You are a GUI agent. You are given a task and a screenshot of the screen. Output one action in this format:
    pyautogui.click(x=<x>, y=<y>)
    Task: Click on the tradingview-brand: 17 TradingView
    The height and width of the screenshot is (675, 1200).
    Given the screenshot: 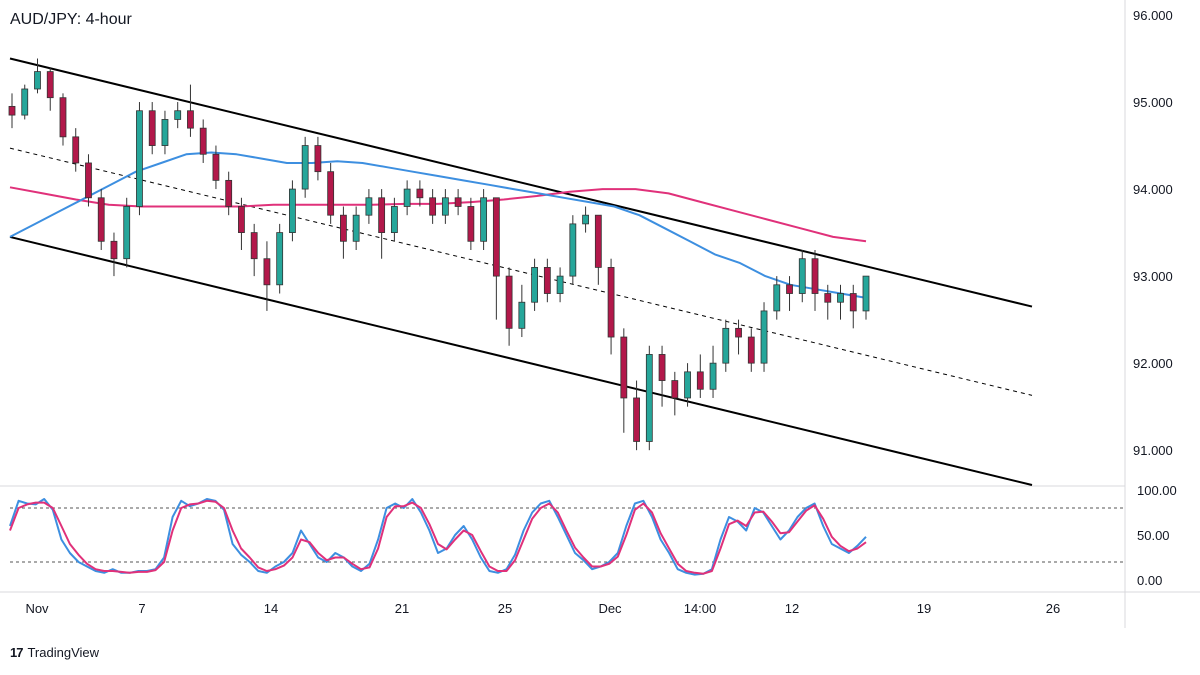 What is the action you would take?
    pyautogui.click(x=54, y=652)
    